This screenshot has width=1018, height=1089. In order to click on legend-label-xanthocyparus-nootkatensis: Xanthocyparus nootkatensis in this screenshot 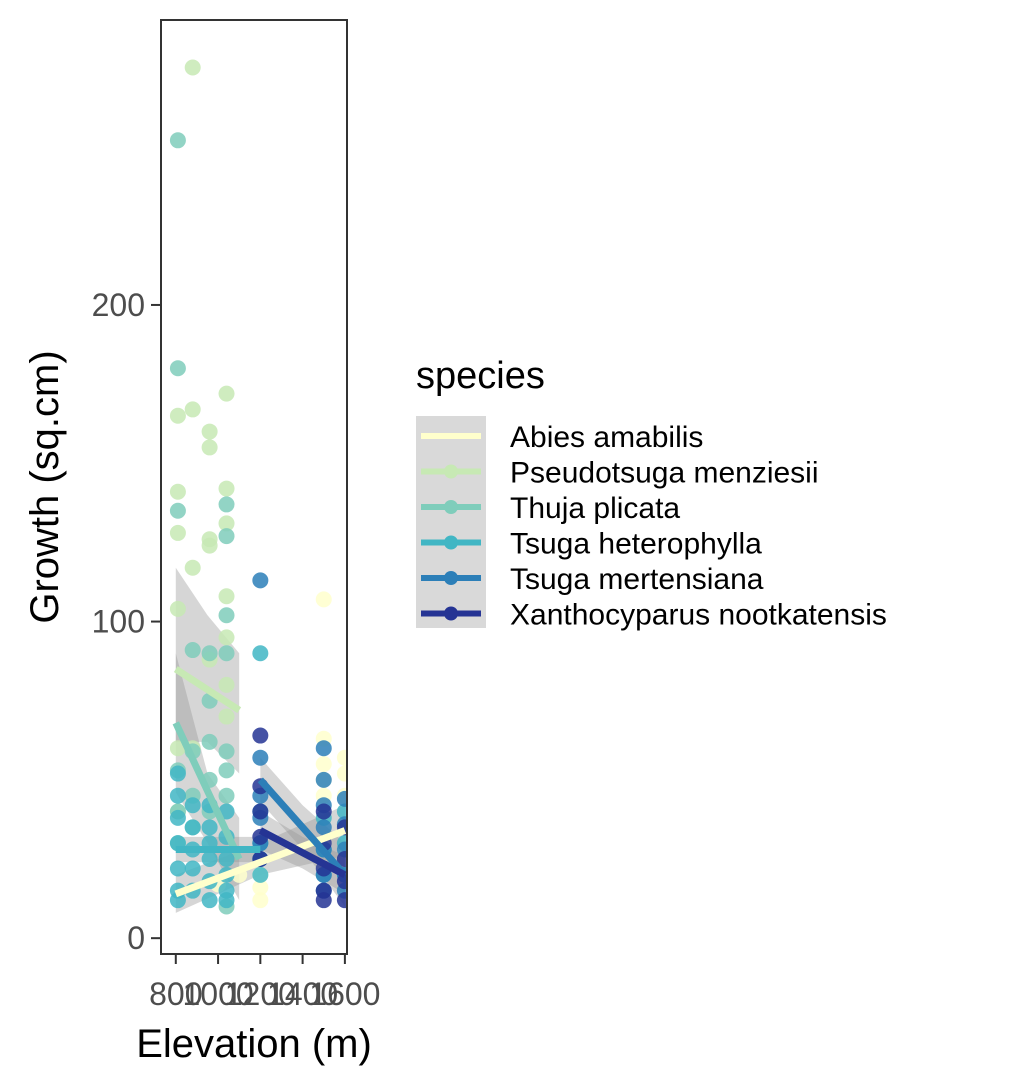, I will do `click(698, 615)`.